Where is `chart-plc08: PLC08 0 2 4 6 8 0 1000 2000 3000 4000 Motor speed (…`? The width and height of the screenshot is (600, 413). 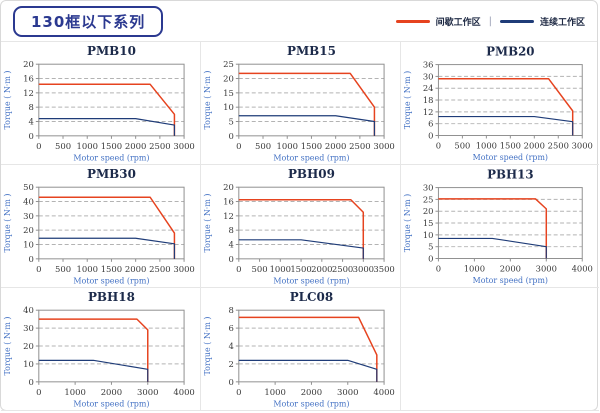 chart-plc08: PLC08 0 2 4 6 8 0 1000 2000 3000 4000 Motor speed (… is located at coordinates (299, 349).